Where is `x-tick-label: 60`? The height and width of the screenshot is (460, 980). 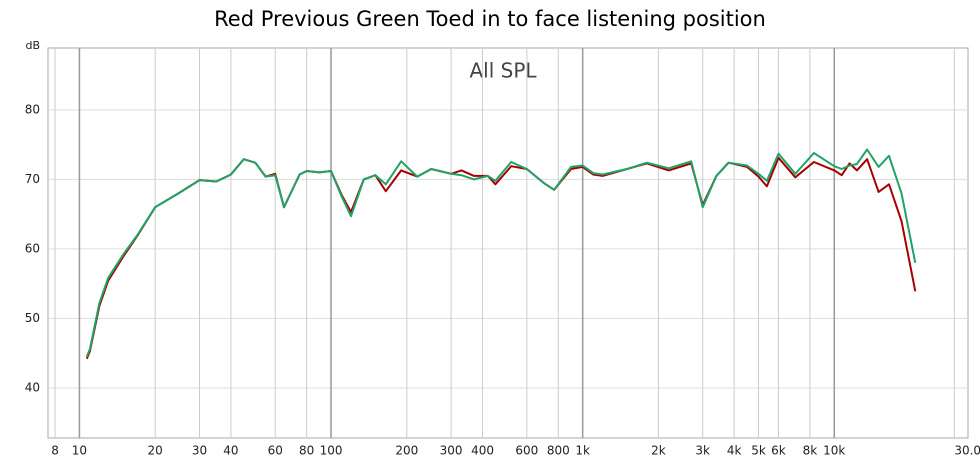 x-tick-label: 60 is located at coordinates (275, 451).